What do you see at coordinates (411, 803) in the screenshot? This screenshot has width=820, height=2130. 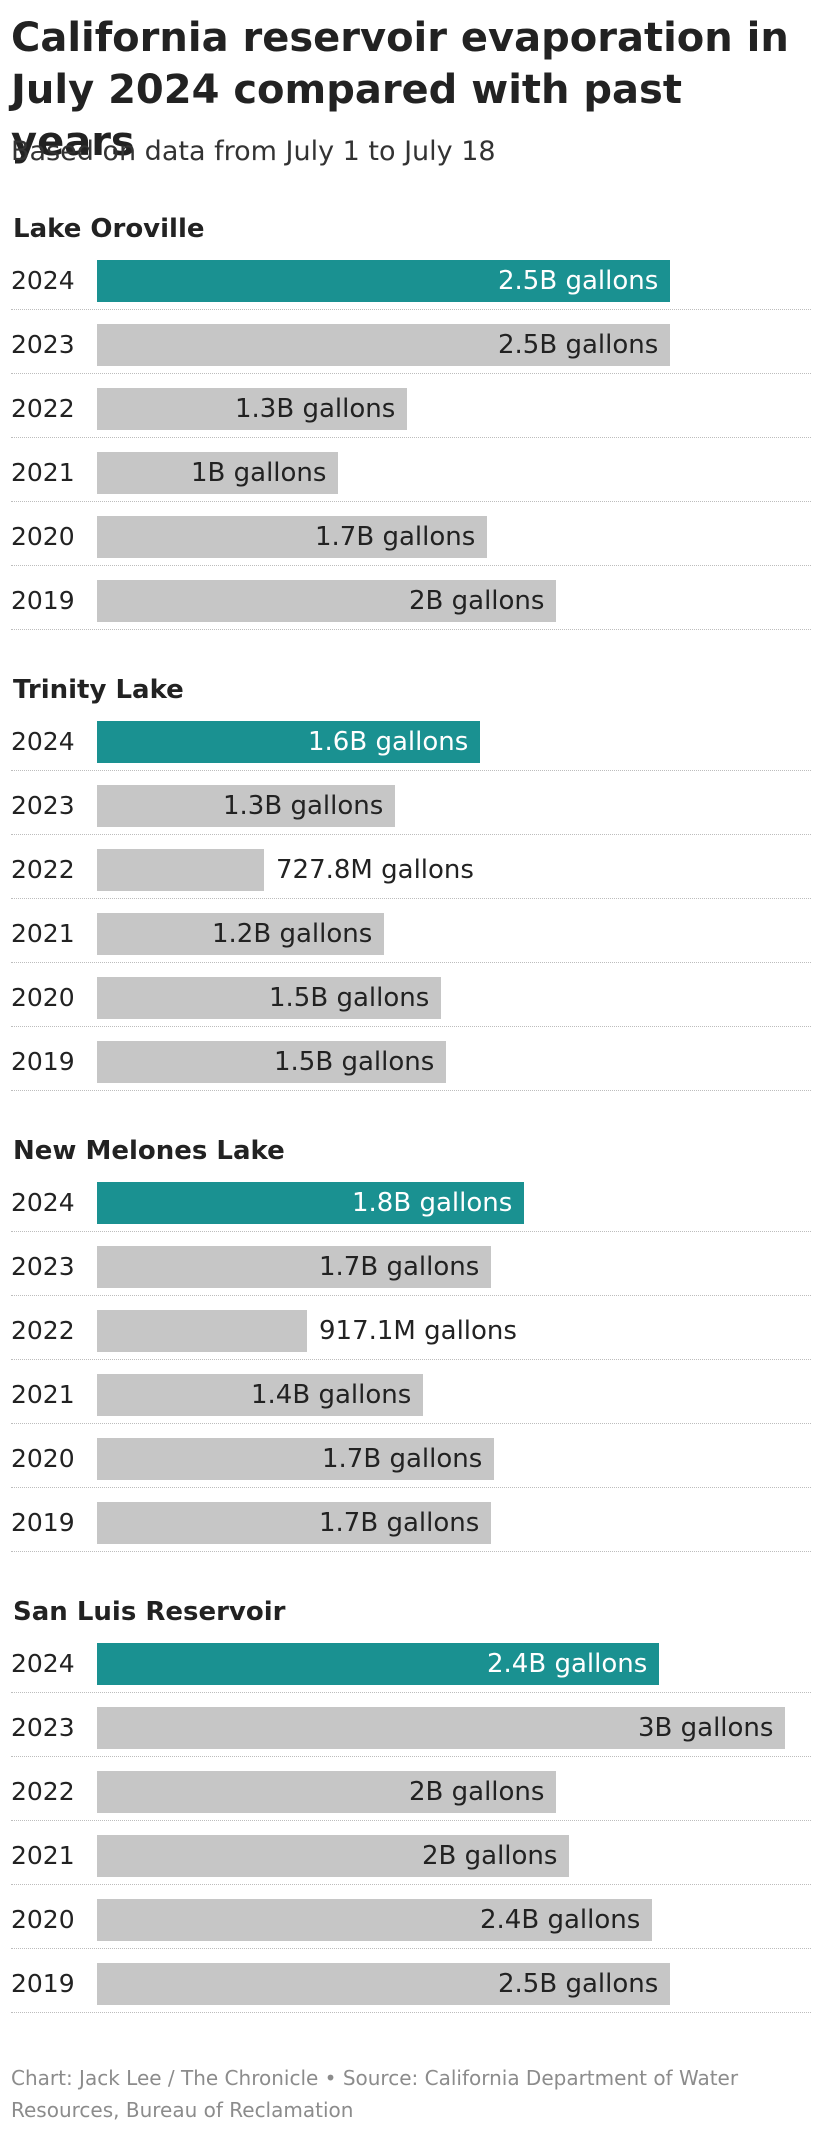 I see `chart-row: 2023 1.3B gallons` at bounding box center [411, 803].